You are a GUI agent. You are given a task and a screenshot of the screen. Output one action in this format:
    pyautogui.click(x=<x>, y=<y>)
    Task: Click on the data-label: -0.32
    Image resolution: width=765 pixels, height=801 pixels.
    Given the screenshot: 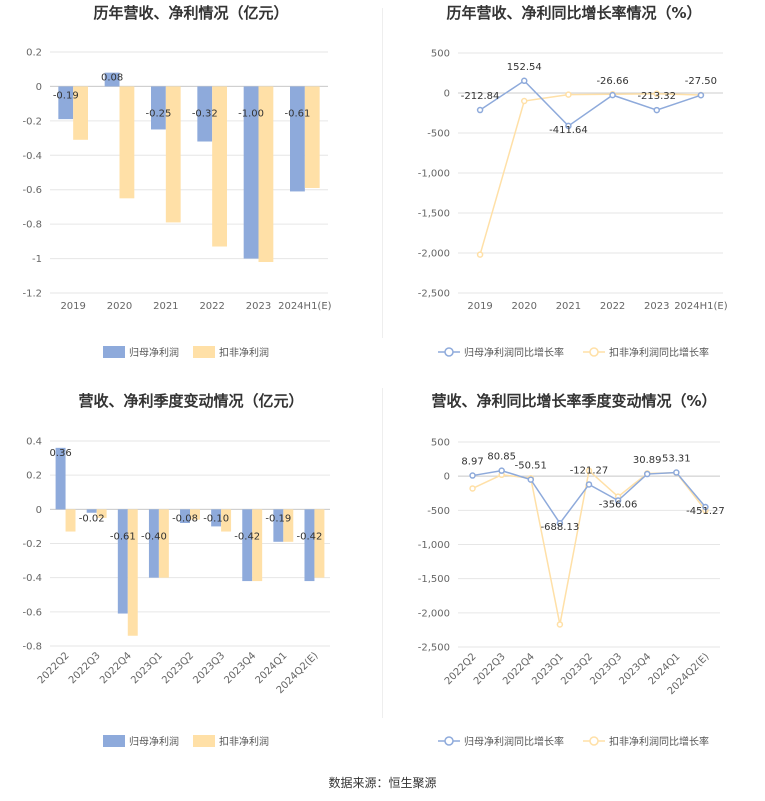 What is the action you would take?
    pyautogui.click(x=205, y=113)
    